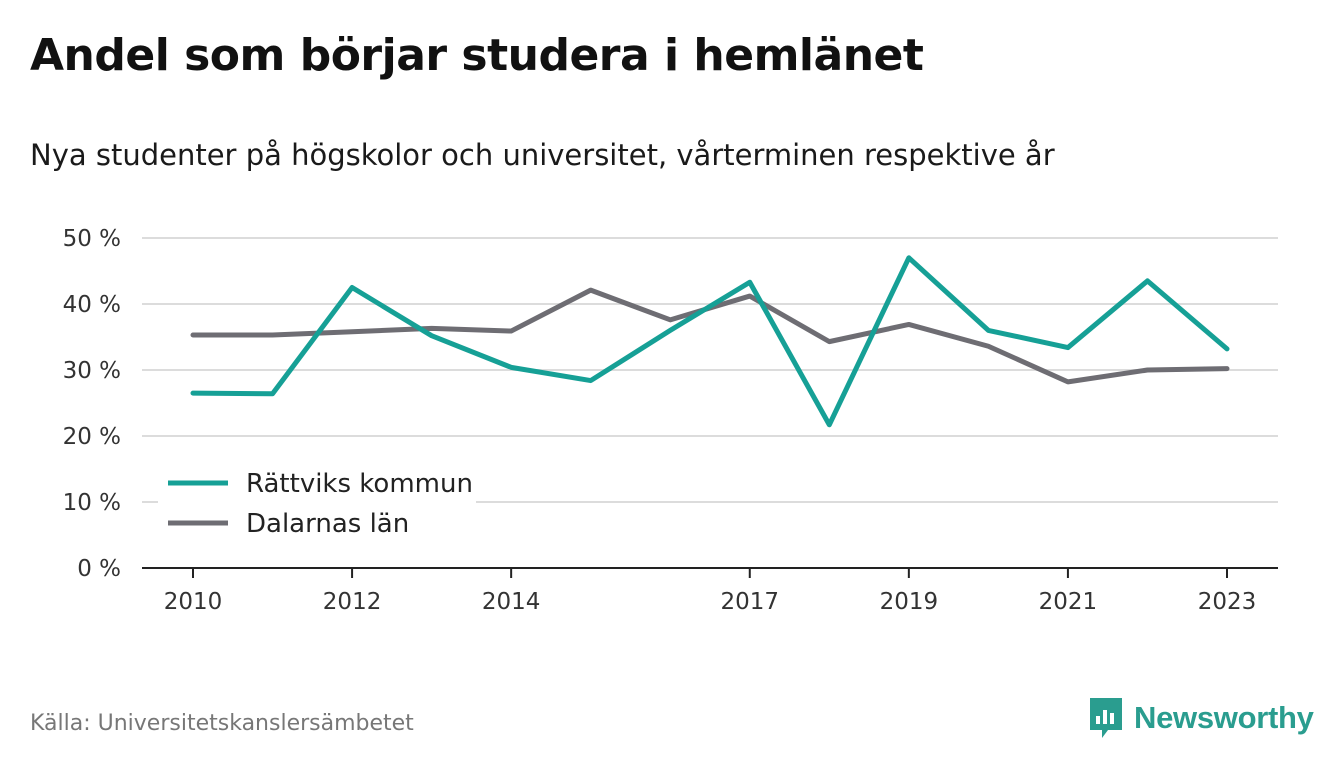 This screenshot has width=1340, height=771. I want to click on x-tick-label: 2014, so click(511, 602).